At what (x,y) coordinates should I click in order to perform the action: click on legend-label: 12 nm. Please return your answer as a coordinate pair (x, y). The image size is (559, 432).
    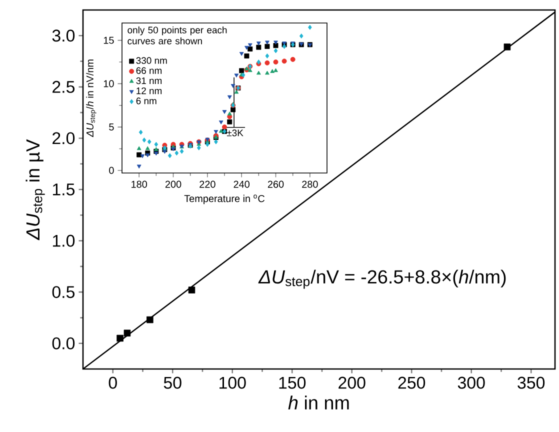
    Looking at the image, I should click on (149, 90).